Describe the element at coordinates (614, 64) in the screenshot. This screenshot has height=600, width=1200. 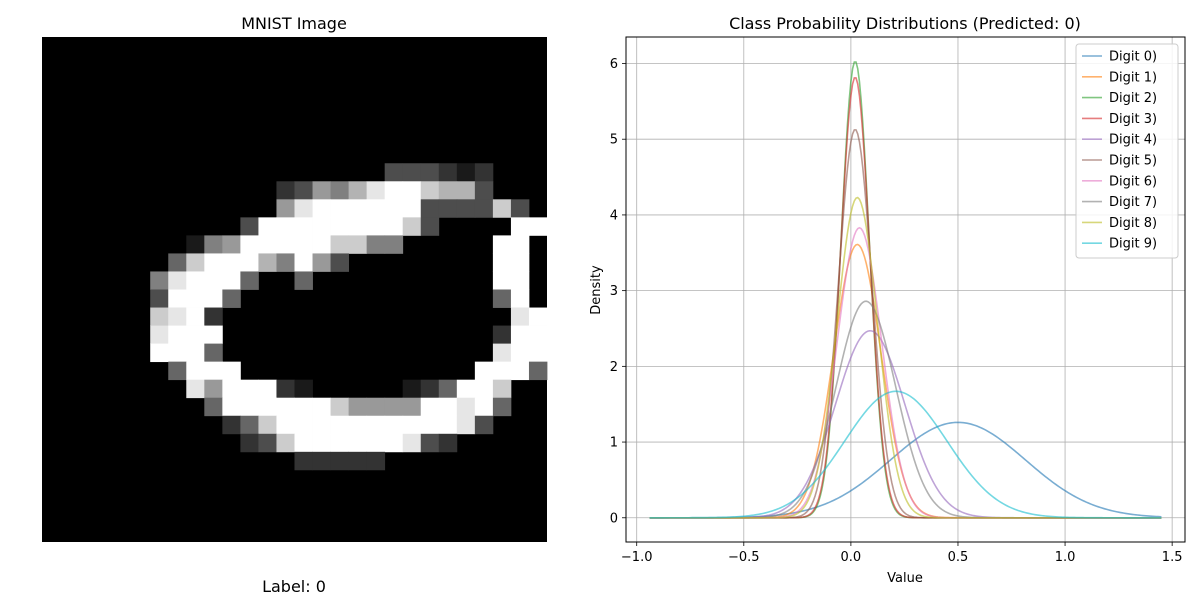
I see `y-tick-label: 6` at that location.